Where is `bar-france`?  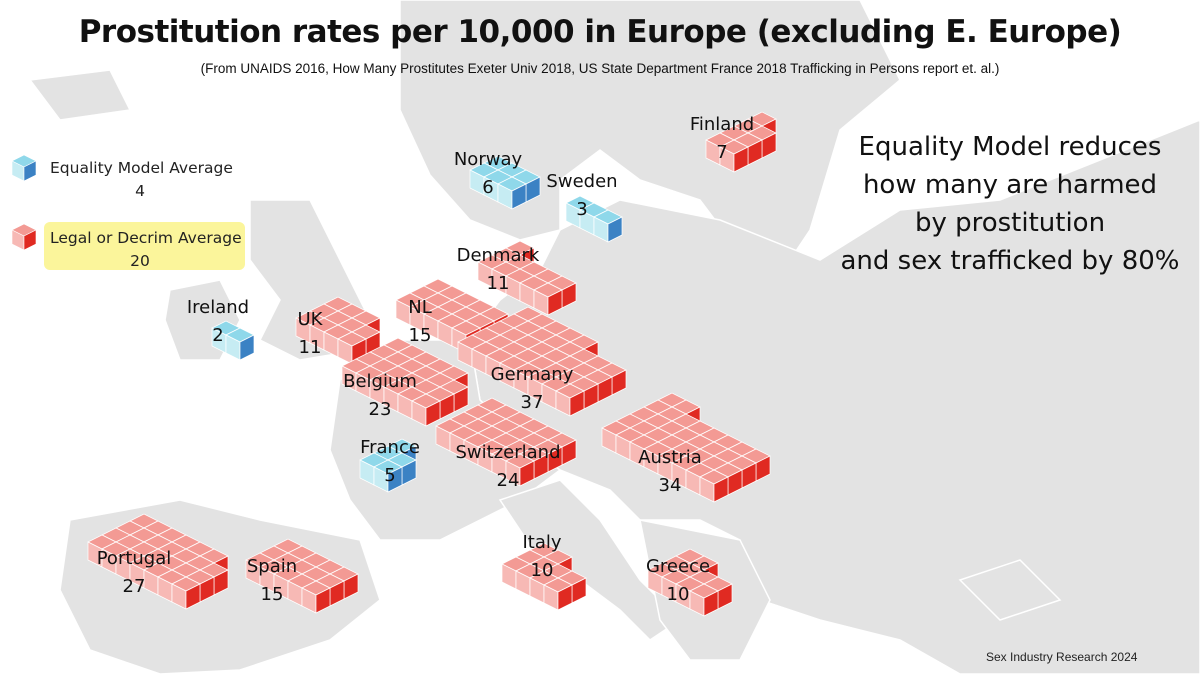
bar-france is located at coordinates (388, 465).